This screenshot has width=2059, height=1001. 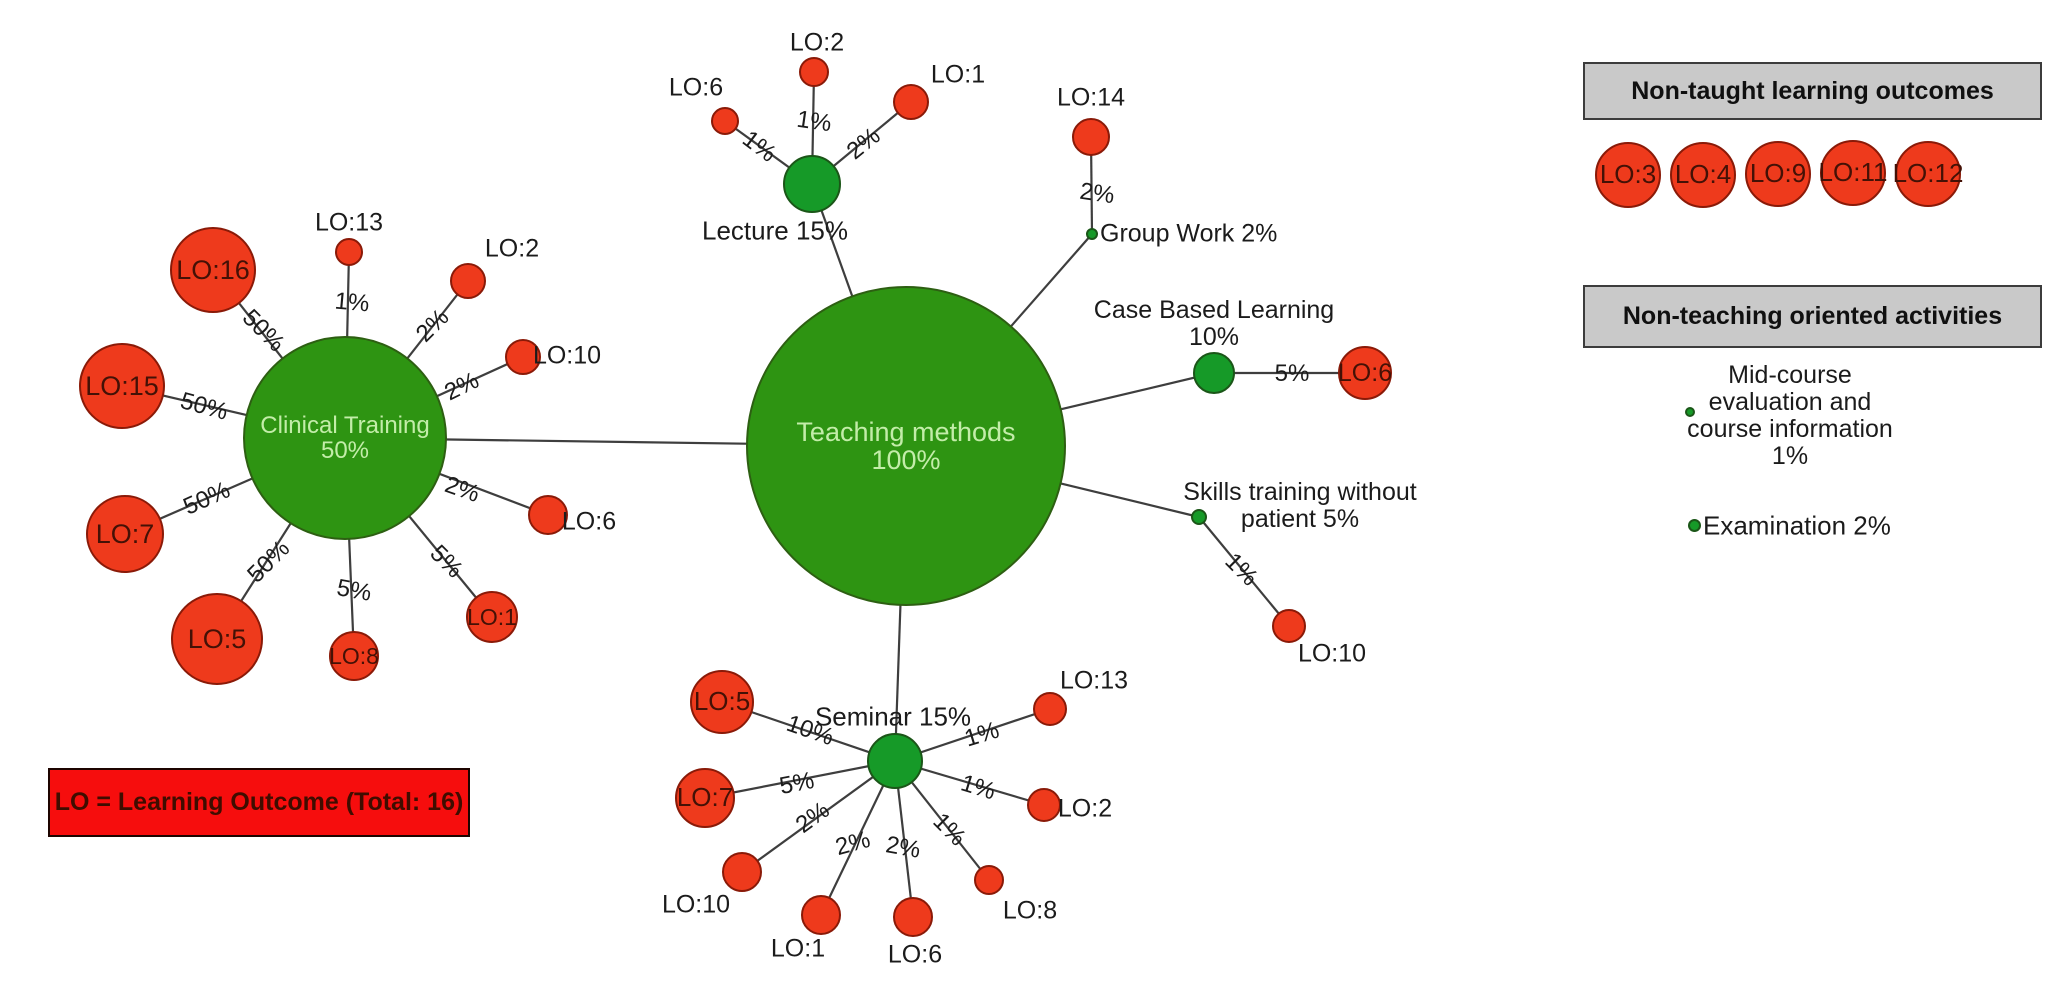 I want to click on case-based-learning-label: Case Based Learning 10%, so click(x=1214, y=323).